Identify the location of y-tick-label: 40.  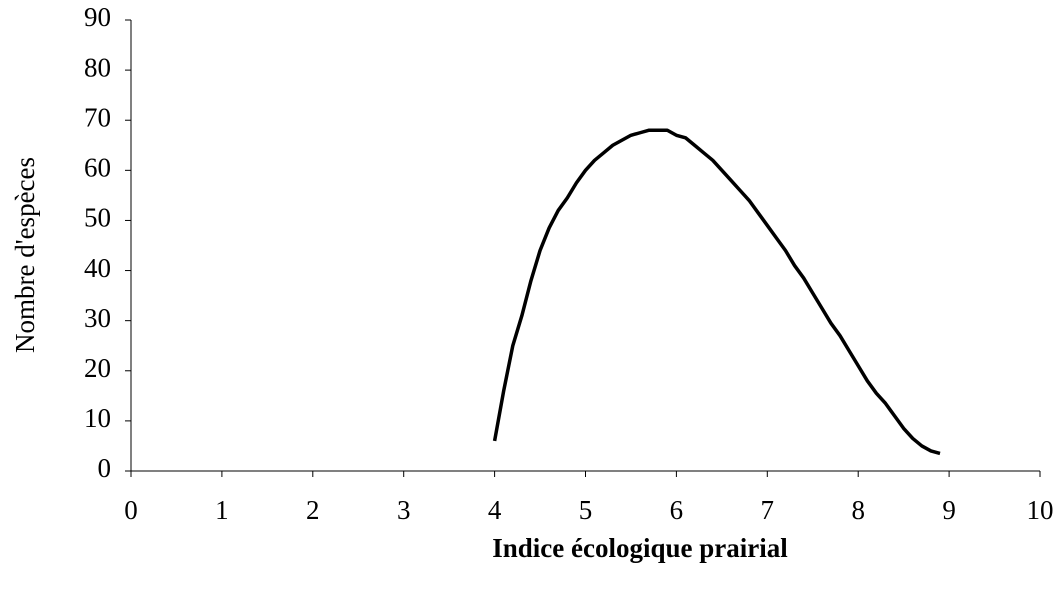
(97, 268).